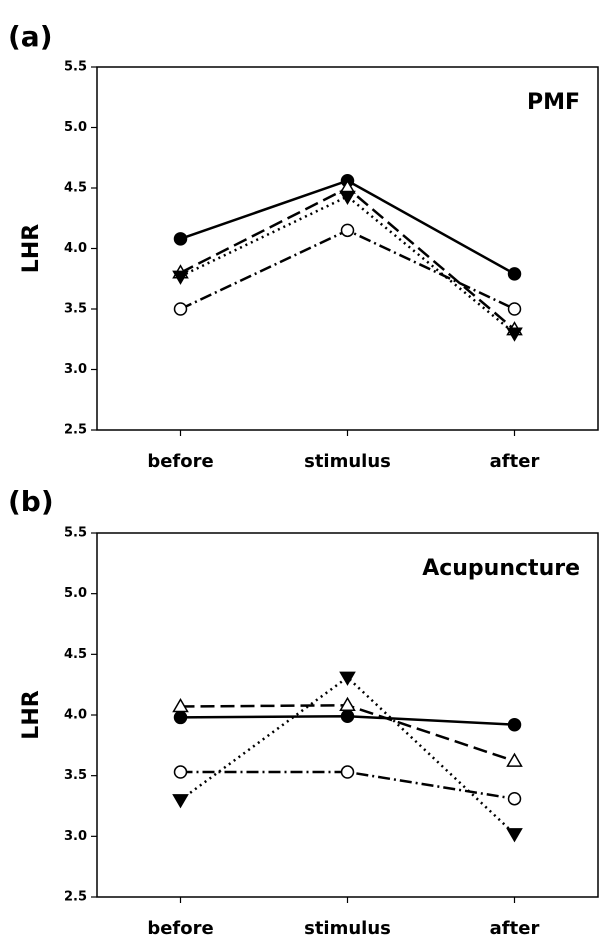 Image resolution: width=608 pixels, height=943 pixels. Describe the element at coordinates (30, 36) in the screenshot. I see `panel-label: (a)` at that location.